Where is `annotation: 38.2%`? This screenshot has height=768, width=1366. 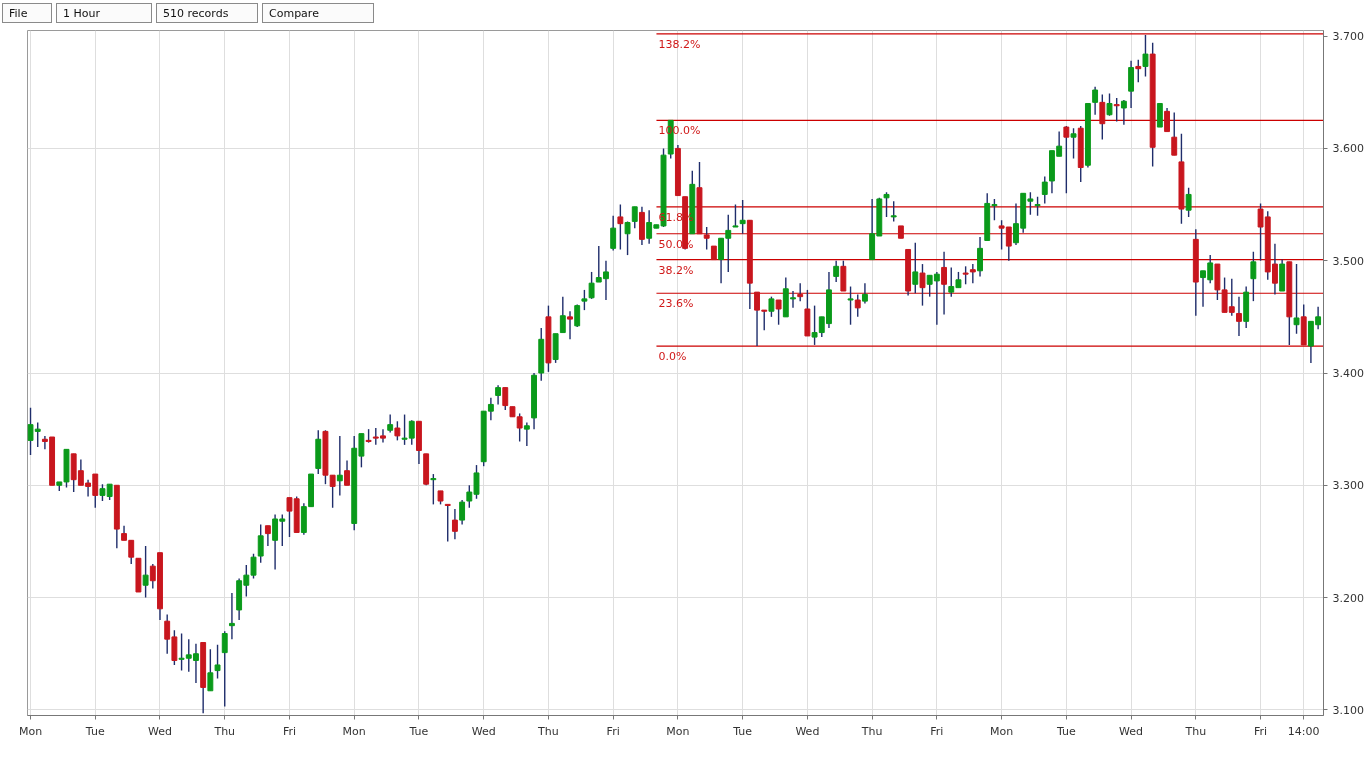 annotation: 38.2% is located at coordinates (676, 270).